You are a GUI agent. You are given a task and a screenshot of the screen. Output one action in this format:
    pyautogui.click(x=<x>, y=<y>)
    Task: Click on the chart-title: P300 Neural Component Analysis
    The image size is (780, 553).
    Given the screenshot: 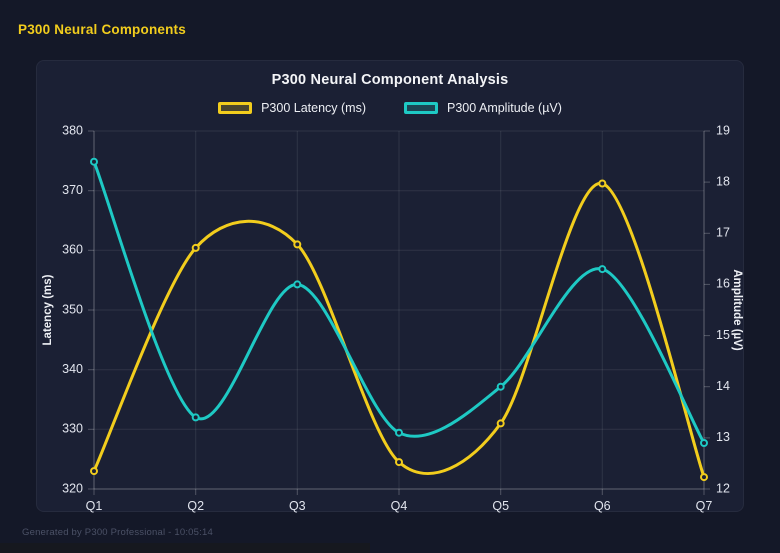 What is the action you would take?
    pyautogui.click(x=390, y=80)
    